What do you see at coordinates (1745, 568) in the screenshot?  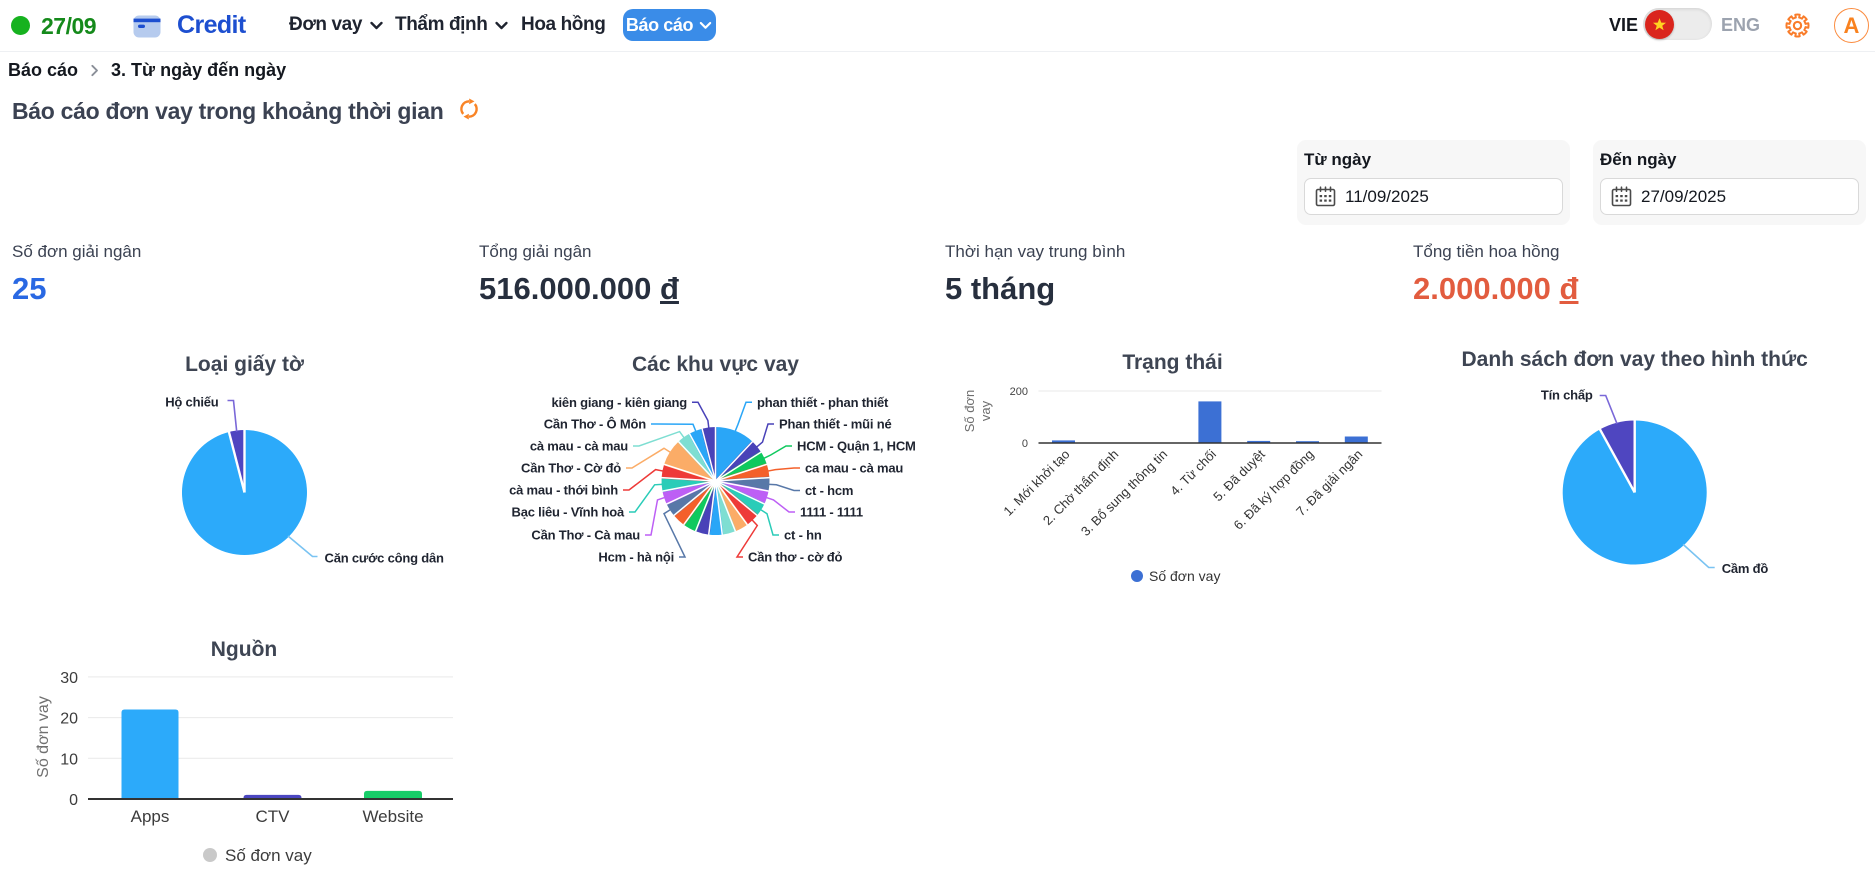 I see `svg-text: Cầm đồ` at bounding box center [1745, 568].